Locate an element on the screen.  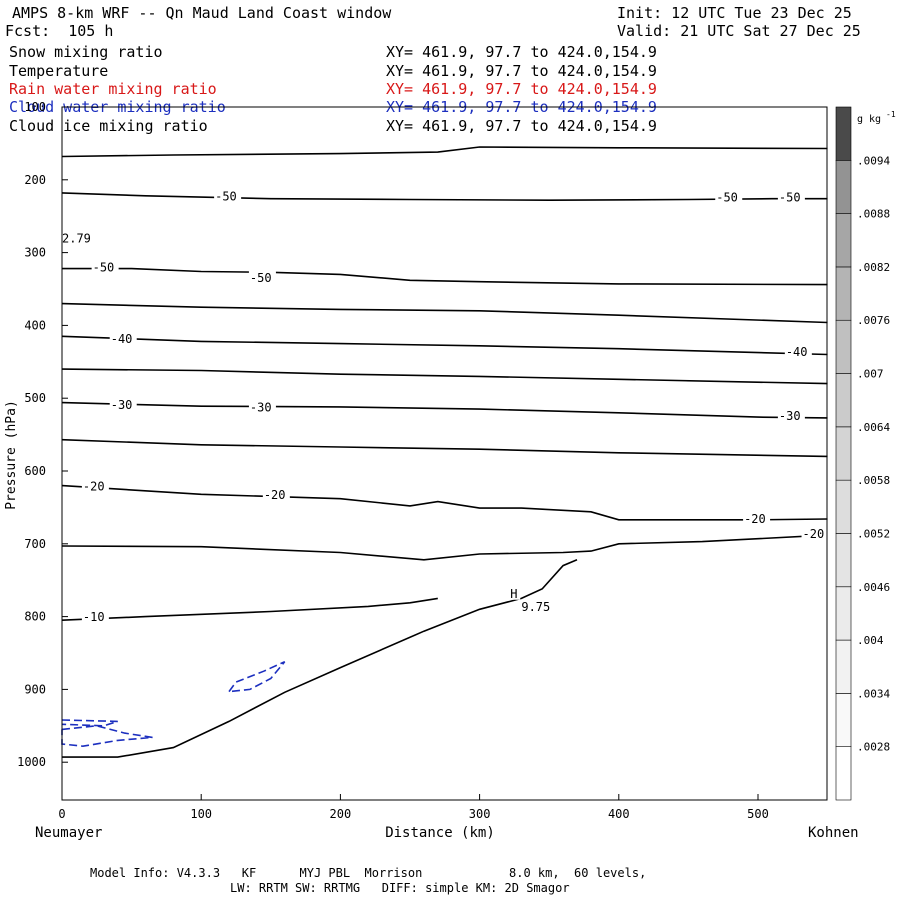
legend-temperature-name: Temperature is located at coordinates (59, 71).